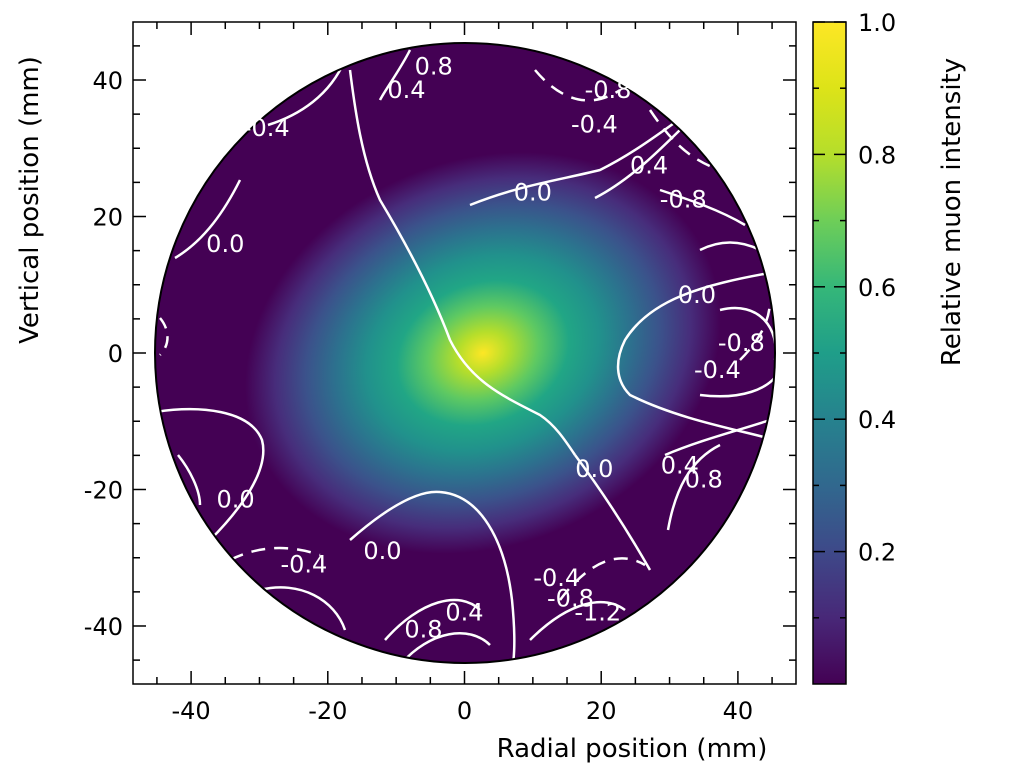  What do you see at coordinates (107, 218) in the screenshot?
I see `y-tick-label: 20` at bounding box center [107, 218].